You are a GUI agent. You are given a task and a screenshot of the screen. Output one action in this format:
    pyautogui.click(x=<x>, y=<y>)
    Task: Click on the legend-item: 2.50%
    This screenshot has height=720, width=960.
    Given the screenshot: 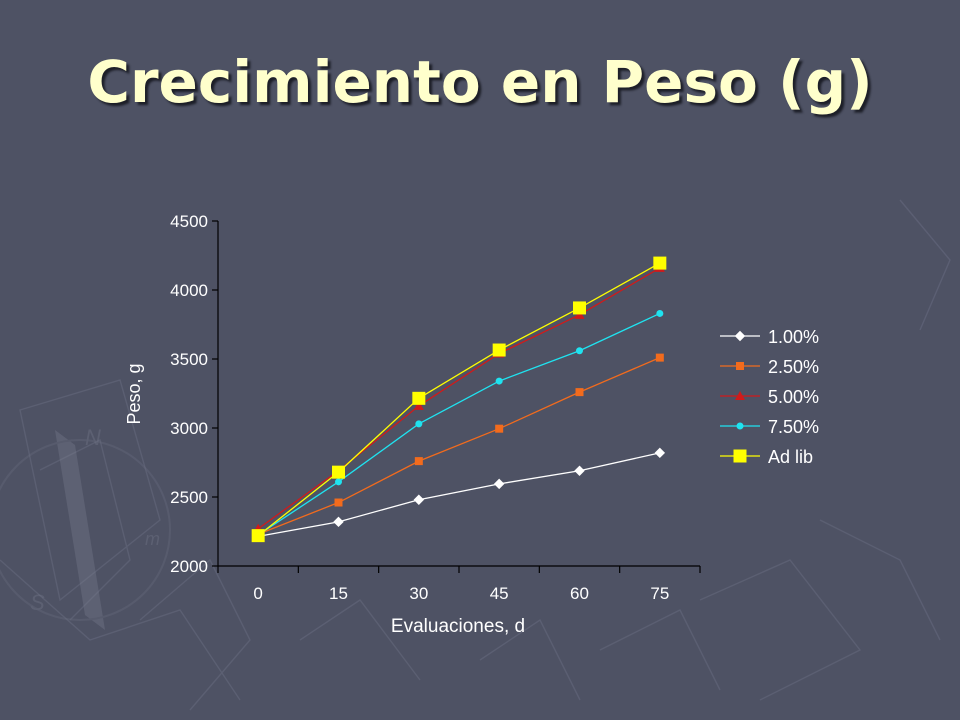 What is the action you would take?
    pyautogui.click(x=769, y=367)
    